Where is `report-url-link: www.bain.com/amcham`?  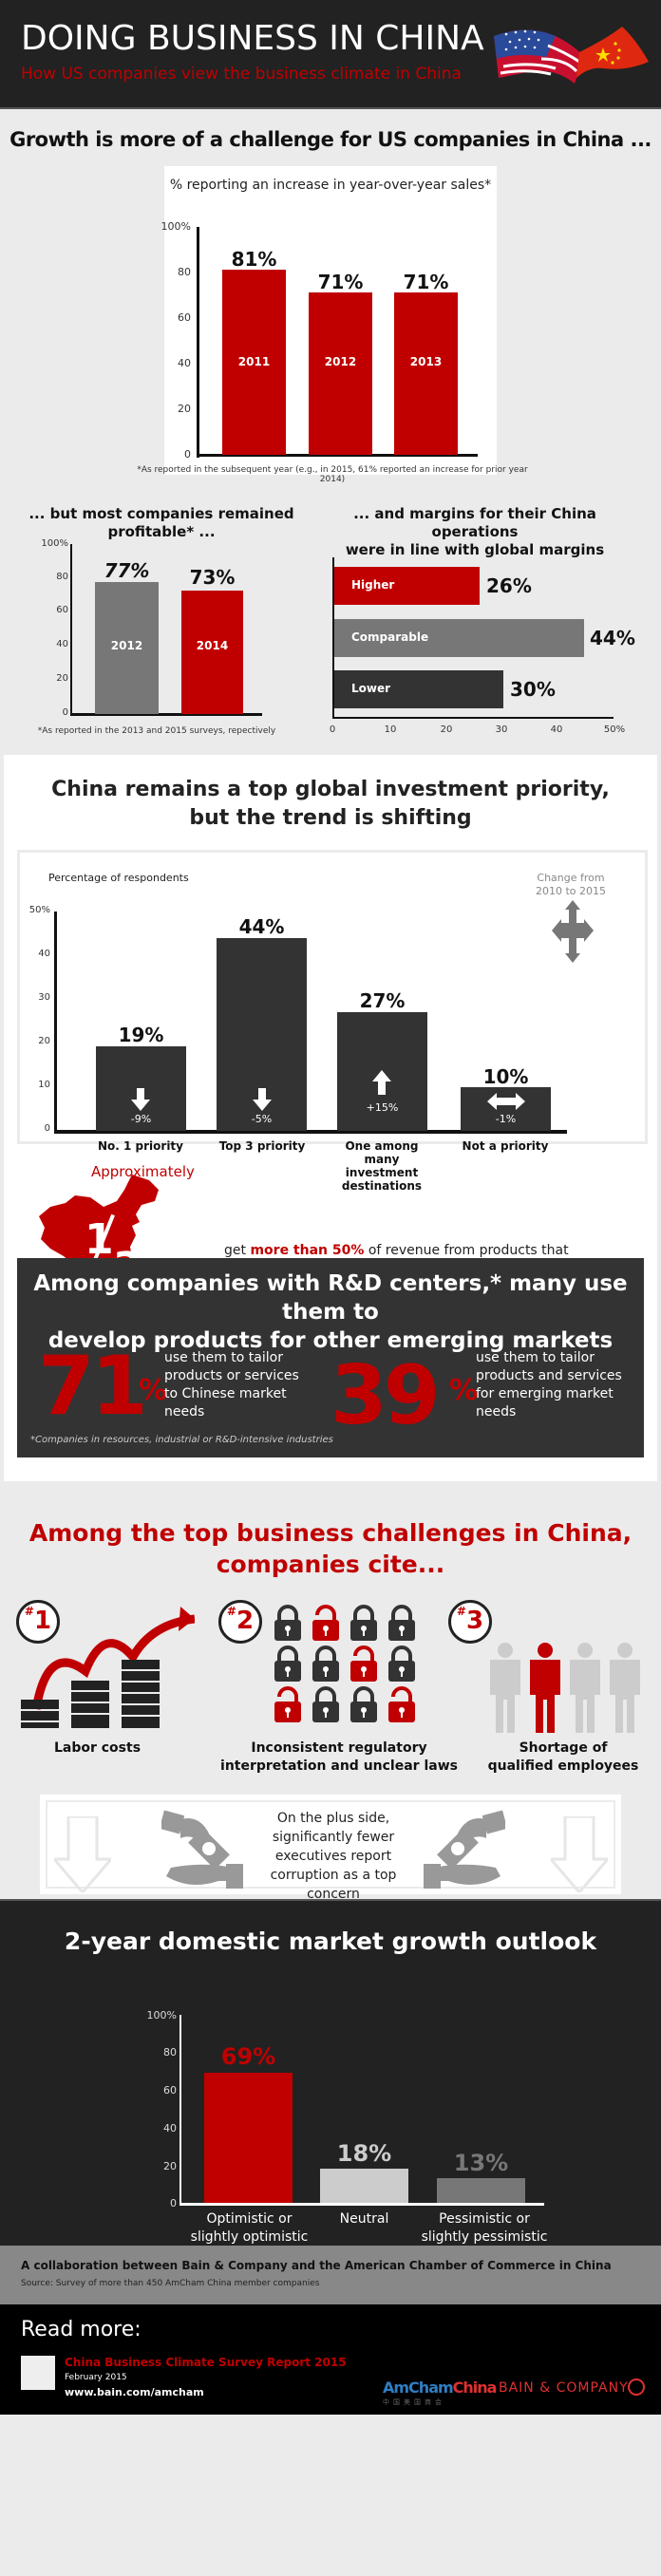
report-url-link: www.bain.com/amcham is located at coordinates (134, 2392).